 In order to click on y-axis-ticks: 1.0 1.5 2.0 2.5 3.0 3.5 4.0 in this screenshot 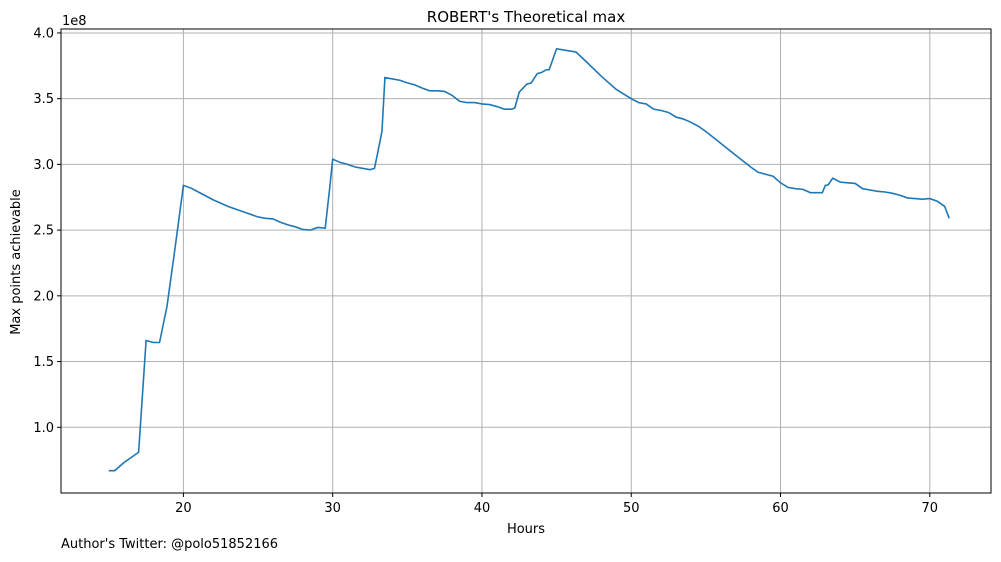, I will do `click(47, 231)`.